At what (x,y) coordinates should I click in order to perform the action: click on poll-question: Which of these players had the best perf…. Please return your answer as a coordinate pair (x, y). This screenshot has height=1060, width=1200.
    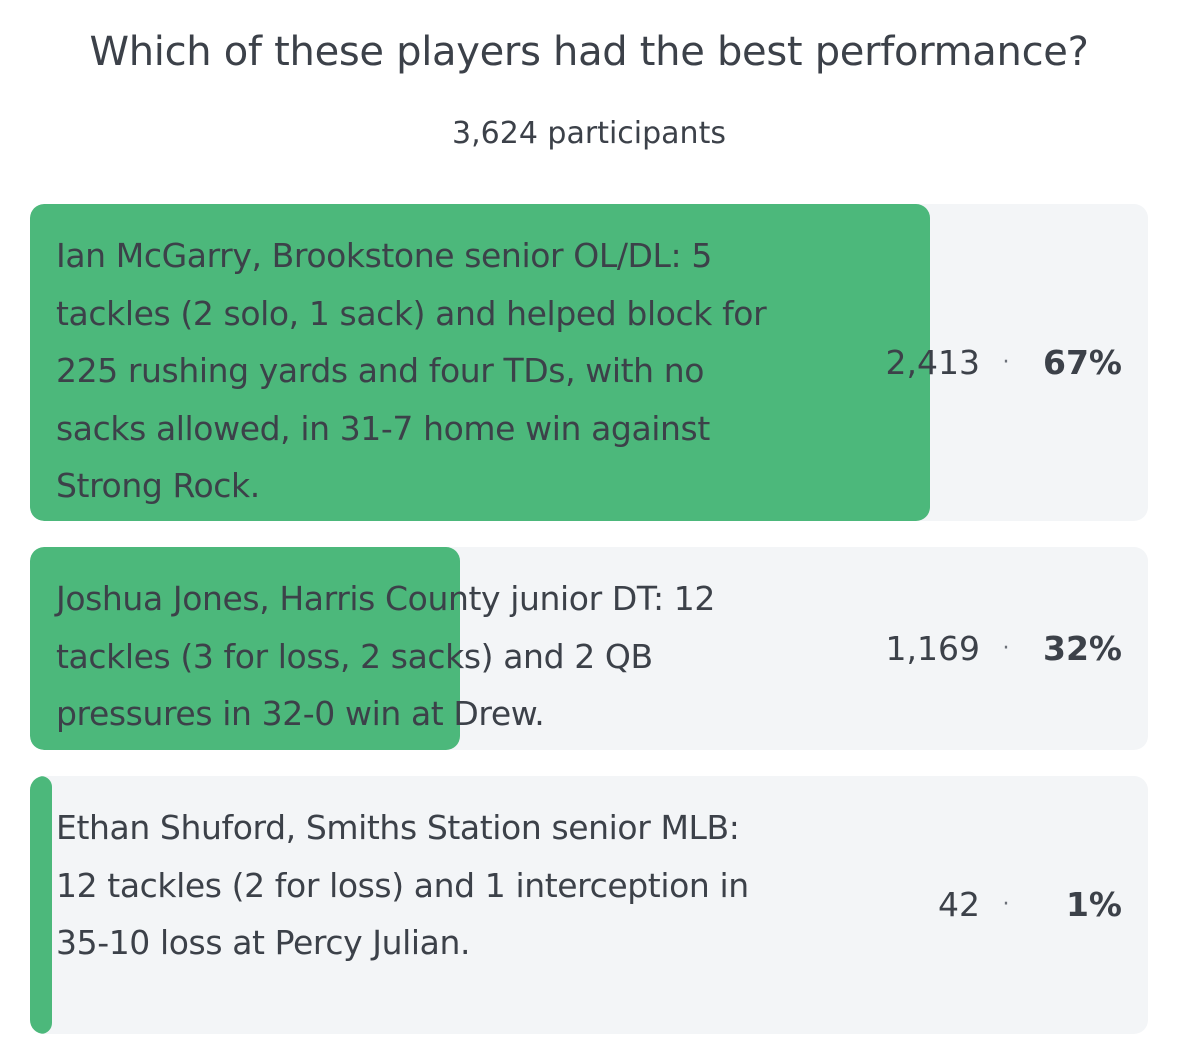
    Looking at the image, I should click on (589, 52).